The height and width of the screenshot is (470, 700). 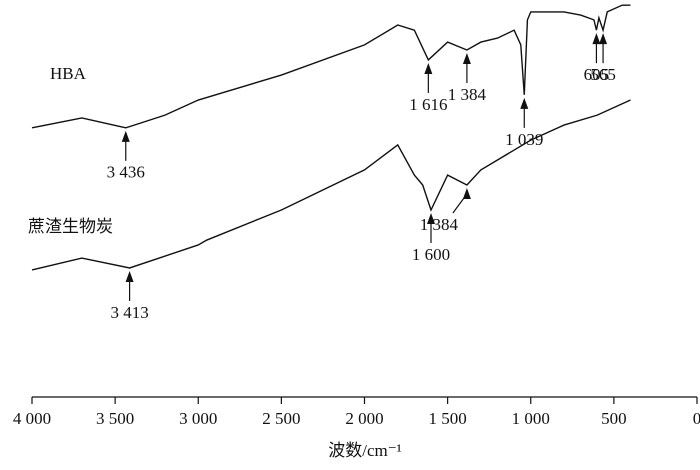 I want to click on series-label: 蔗渣生物炭, so click(x=70, y=226).